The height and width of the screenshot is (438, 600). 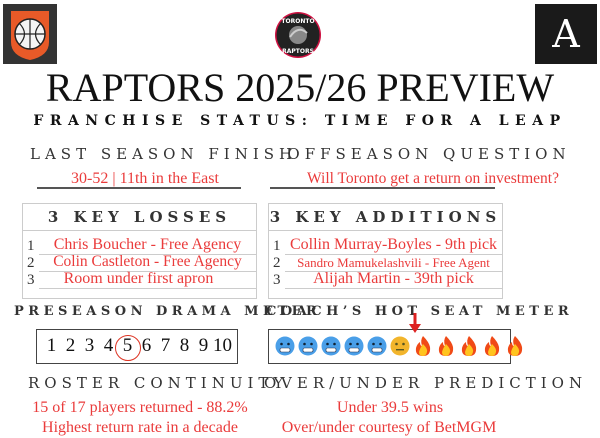 I want to click on key-additions-heading: 3 KEY ADDITIONS, so click(x=385, y=217).